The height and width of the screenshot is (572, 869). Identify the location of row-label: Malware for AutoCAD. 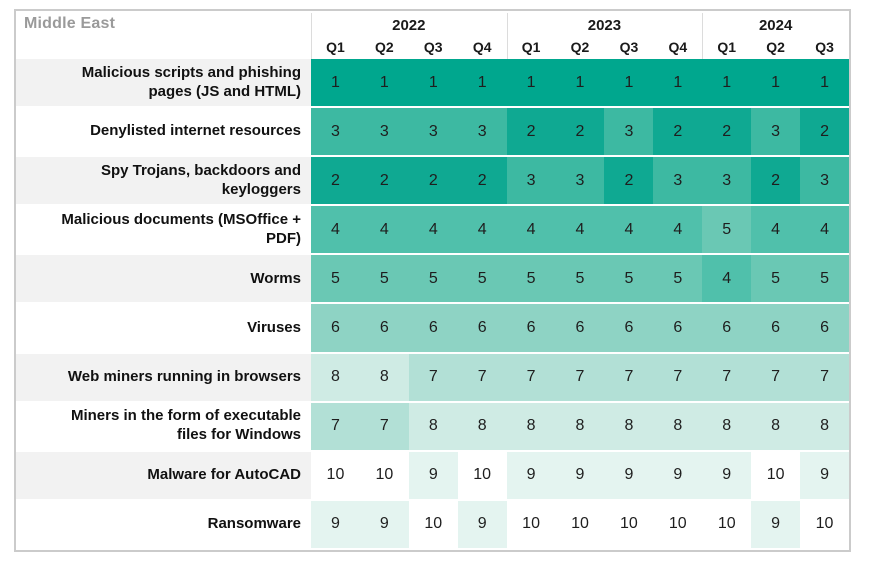
(163, 475).